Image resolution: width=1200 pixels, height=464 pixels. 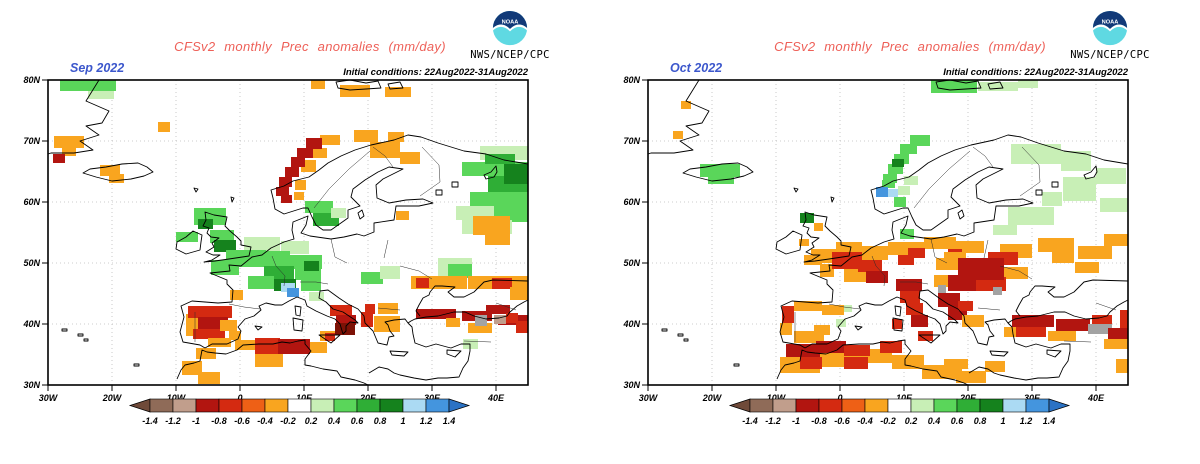 I want to click on colorbar-tick-label: 1, so click(x=402, y=421).